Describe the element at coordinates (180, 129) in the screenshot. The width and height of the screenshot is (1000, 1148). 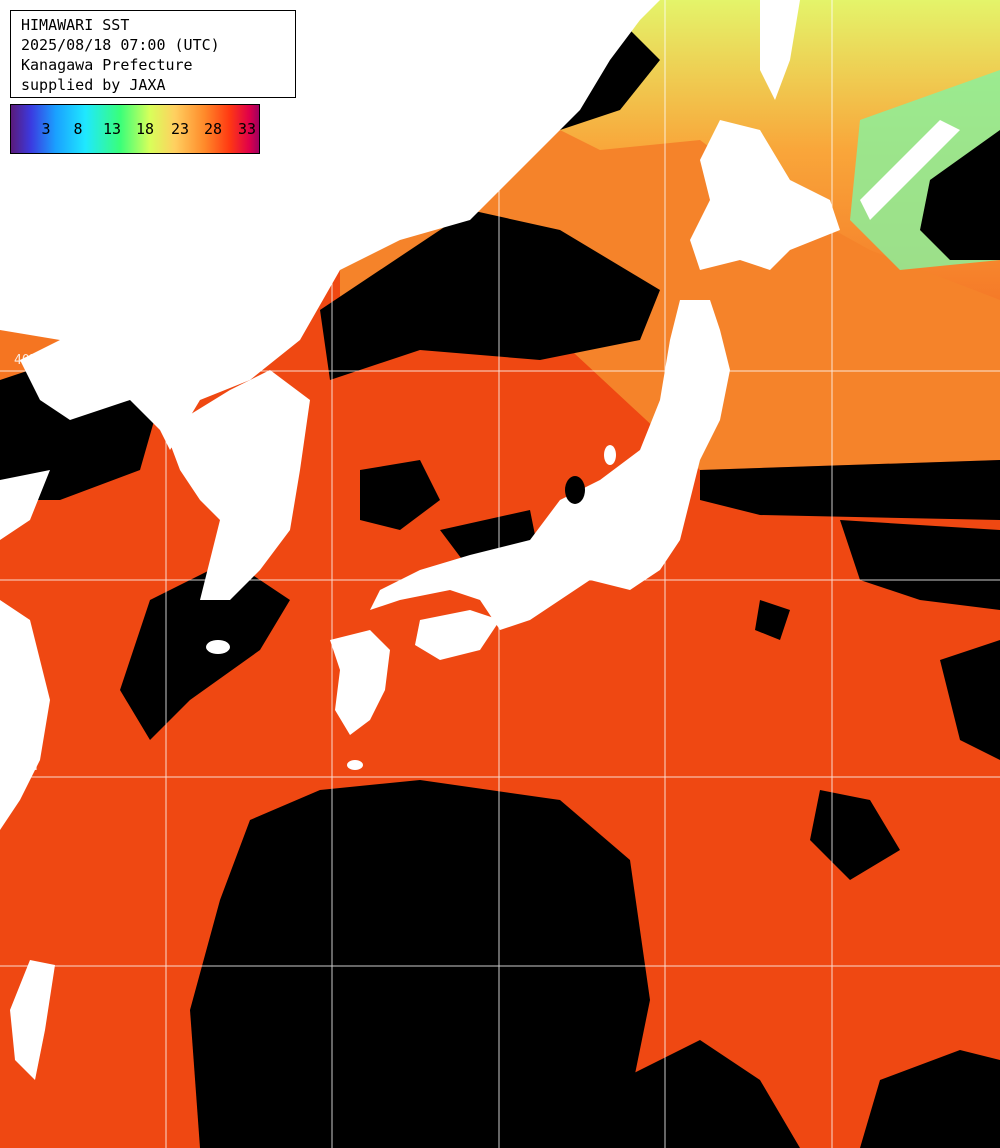
I see `scale-tick: 23` at that location.